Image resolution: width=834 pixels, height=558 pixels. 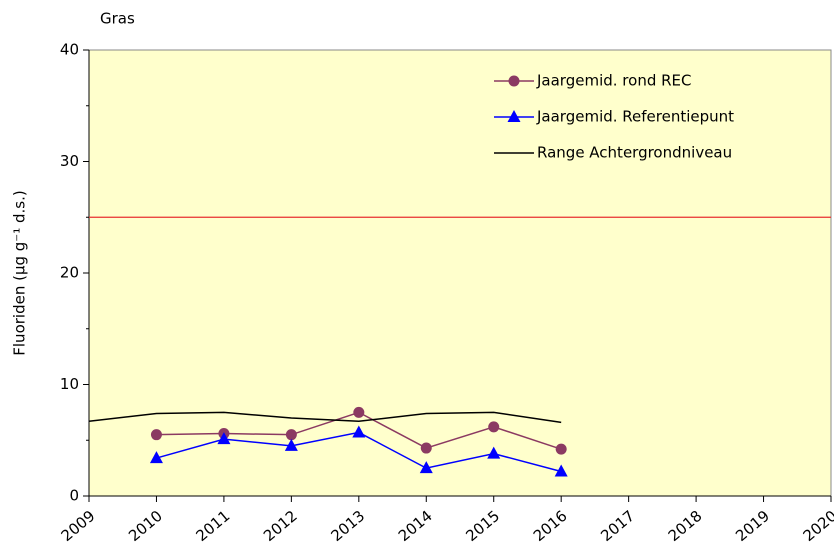 I want to click on legend-label: Range Achtergrondniveau, so click(x=634, y=153).